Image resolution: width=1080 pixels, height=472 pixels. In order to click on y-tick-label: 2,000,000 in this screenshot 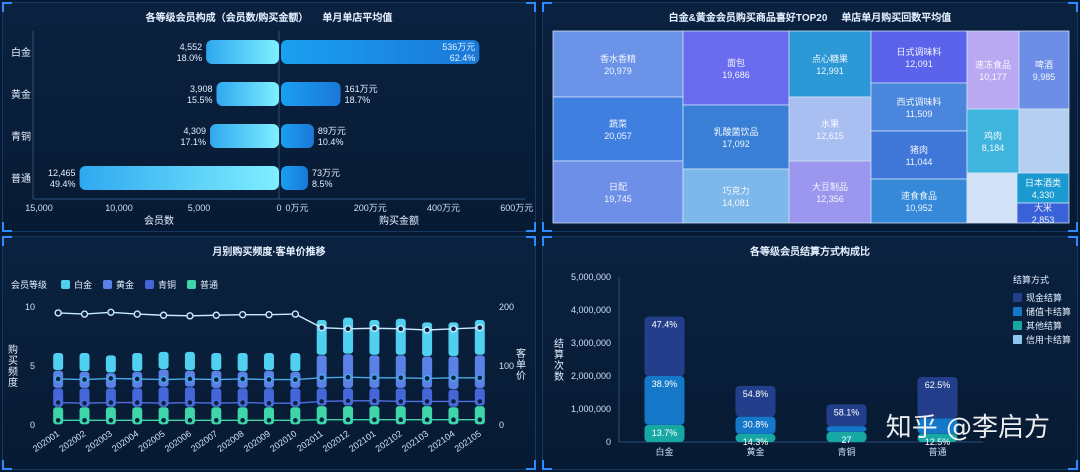, I will do `click(591, 376)`.